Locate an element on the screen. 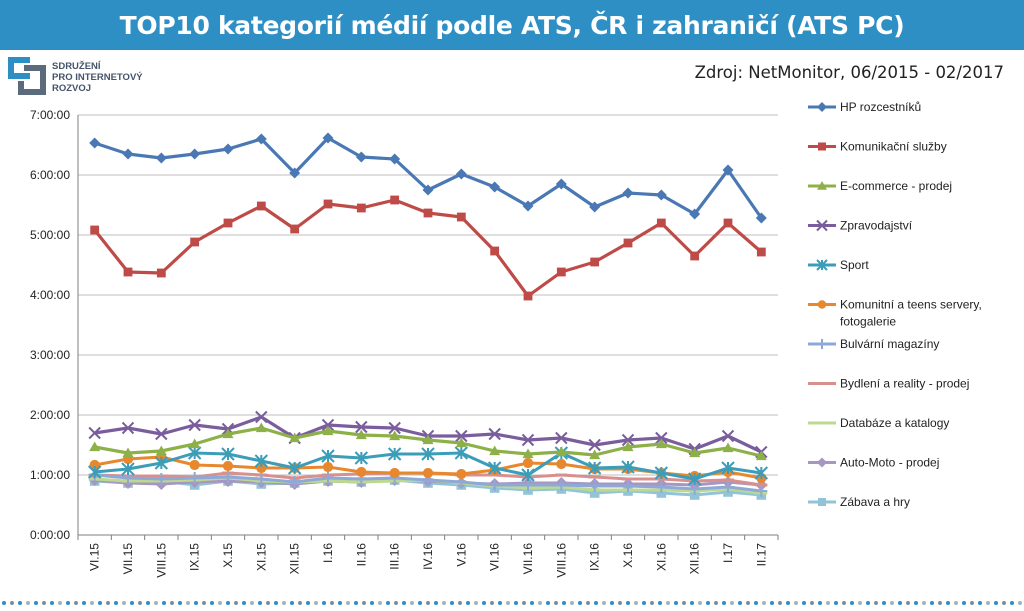 Image resolution: width=1024 pixels, height=611 pixels. legend-item-0: HP rozcestníků is located at coordinates (864, 107).